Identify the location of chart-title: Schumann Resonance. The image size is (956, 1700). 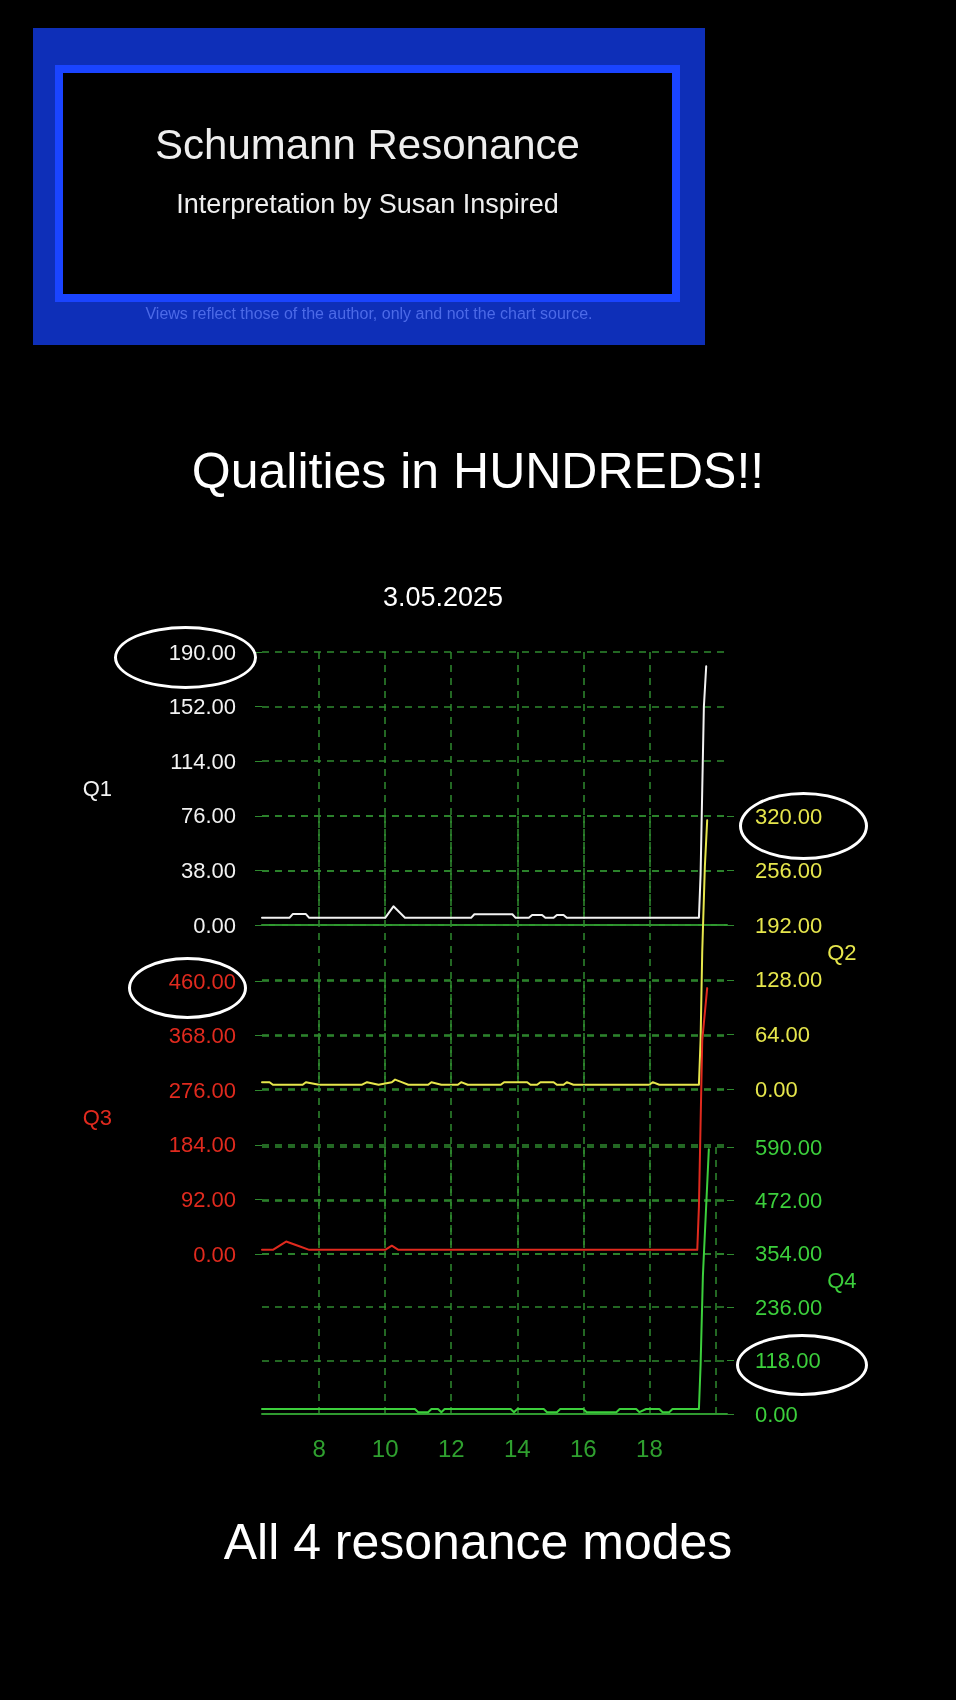
(367, 145).